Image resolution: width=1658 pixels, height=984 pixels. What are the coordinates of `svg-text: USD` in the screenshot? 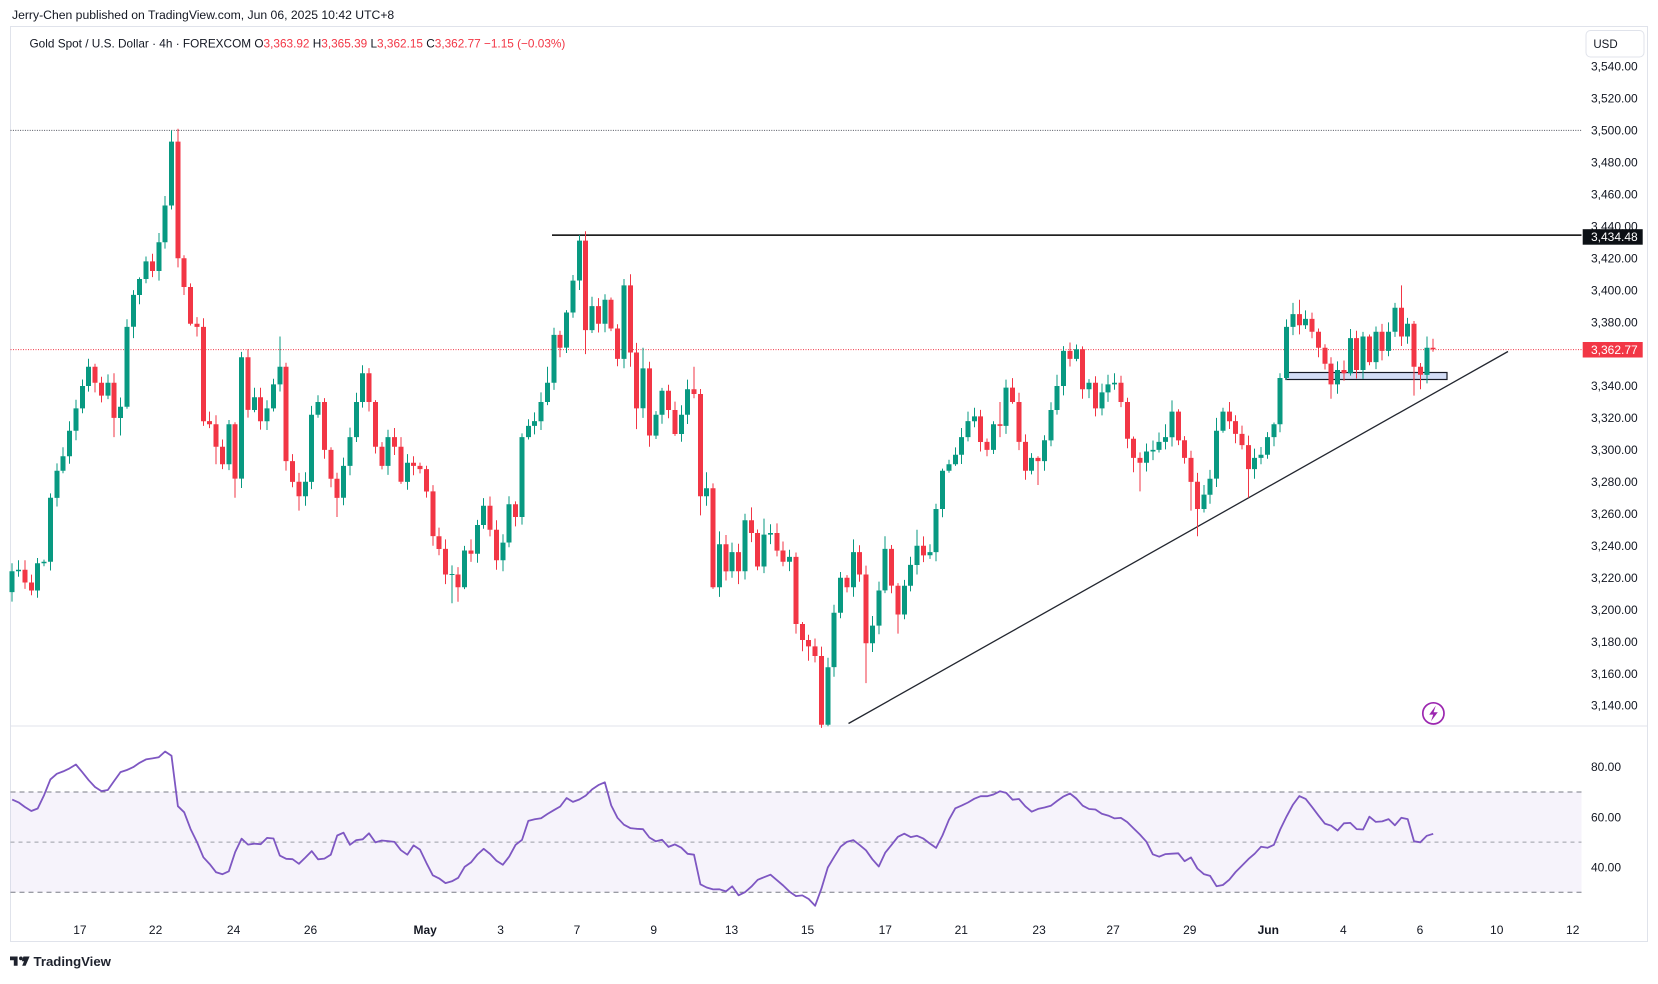 It's located at (1605, 45).